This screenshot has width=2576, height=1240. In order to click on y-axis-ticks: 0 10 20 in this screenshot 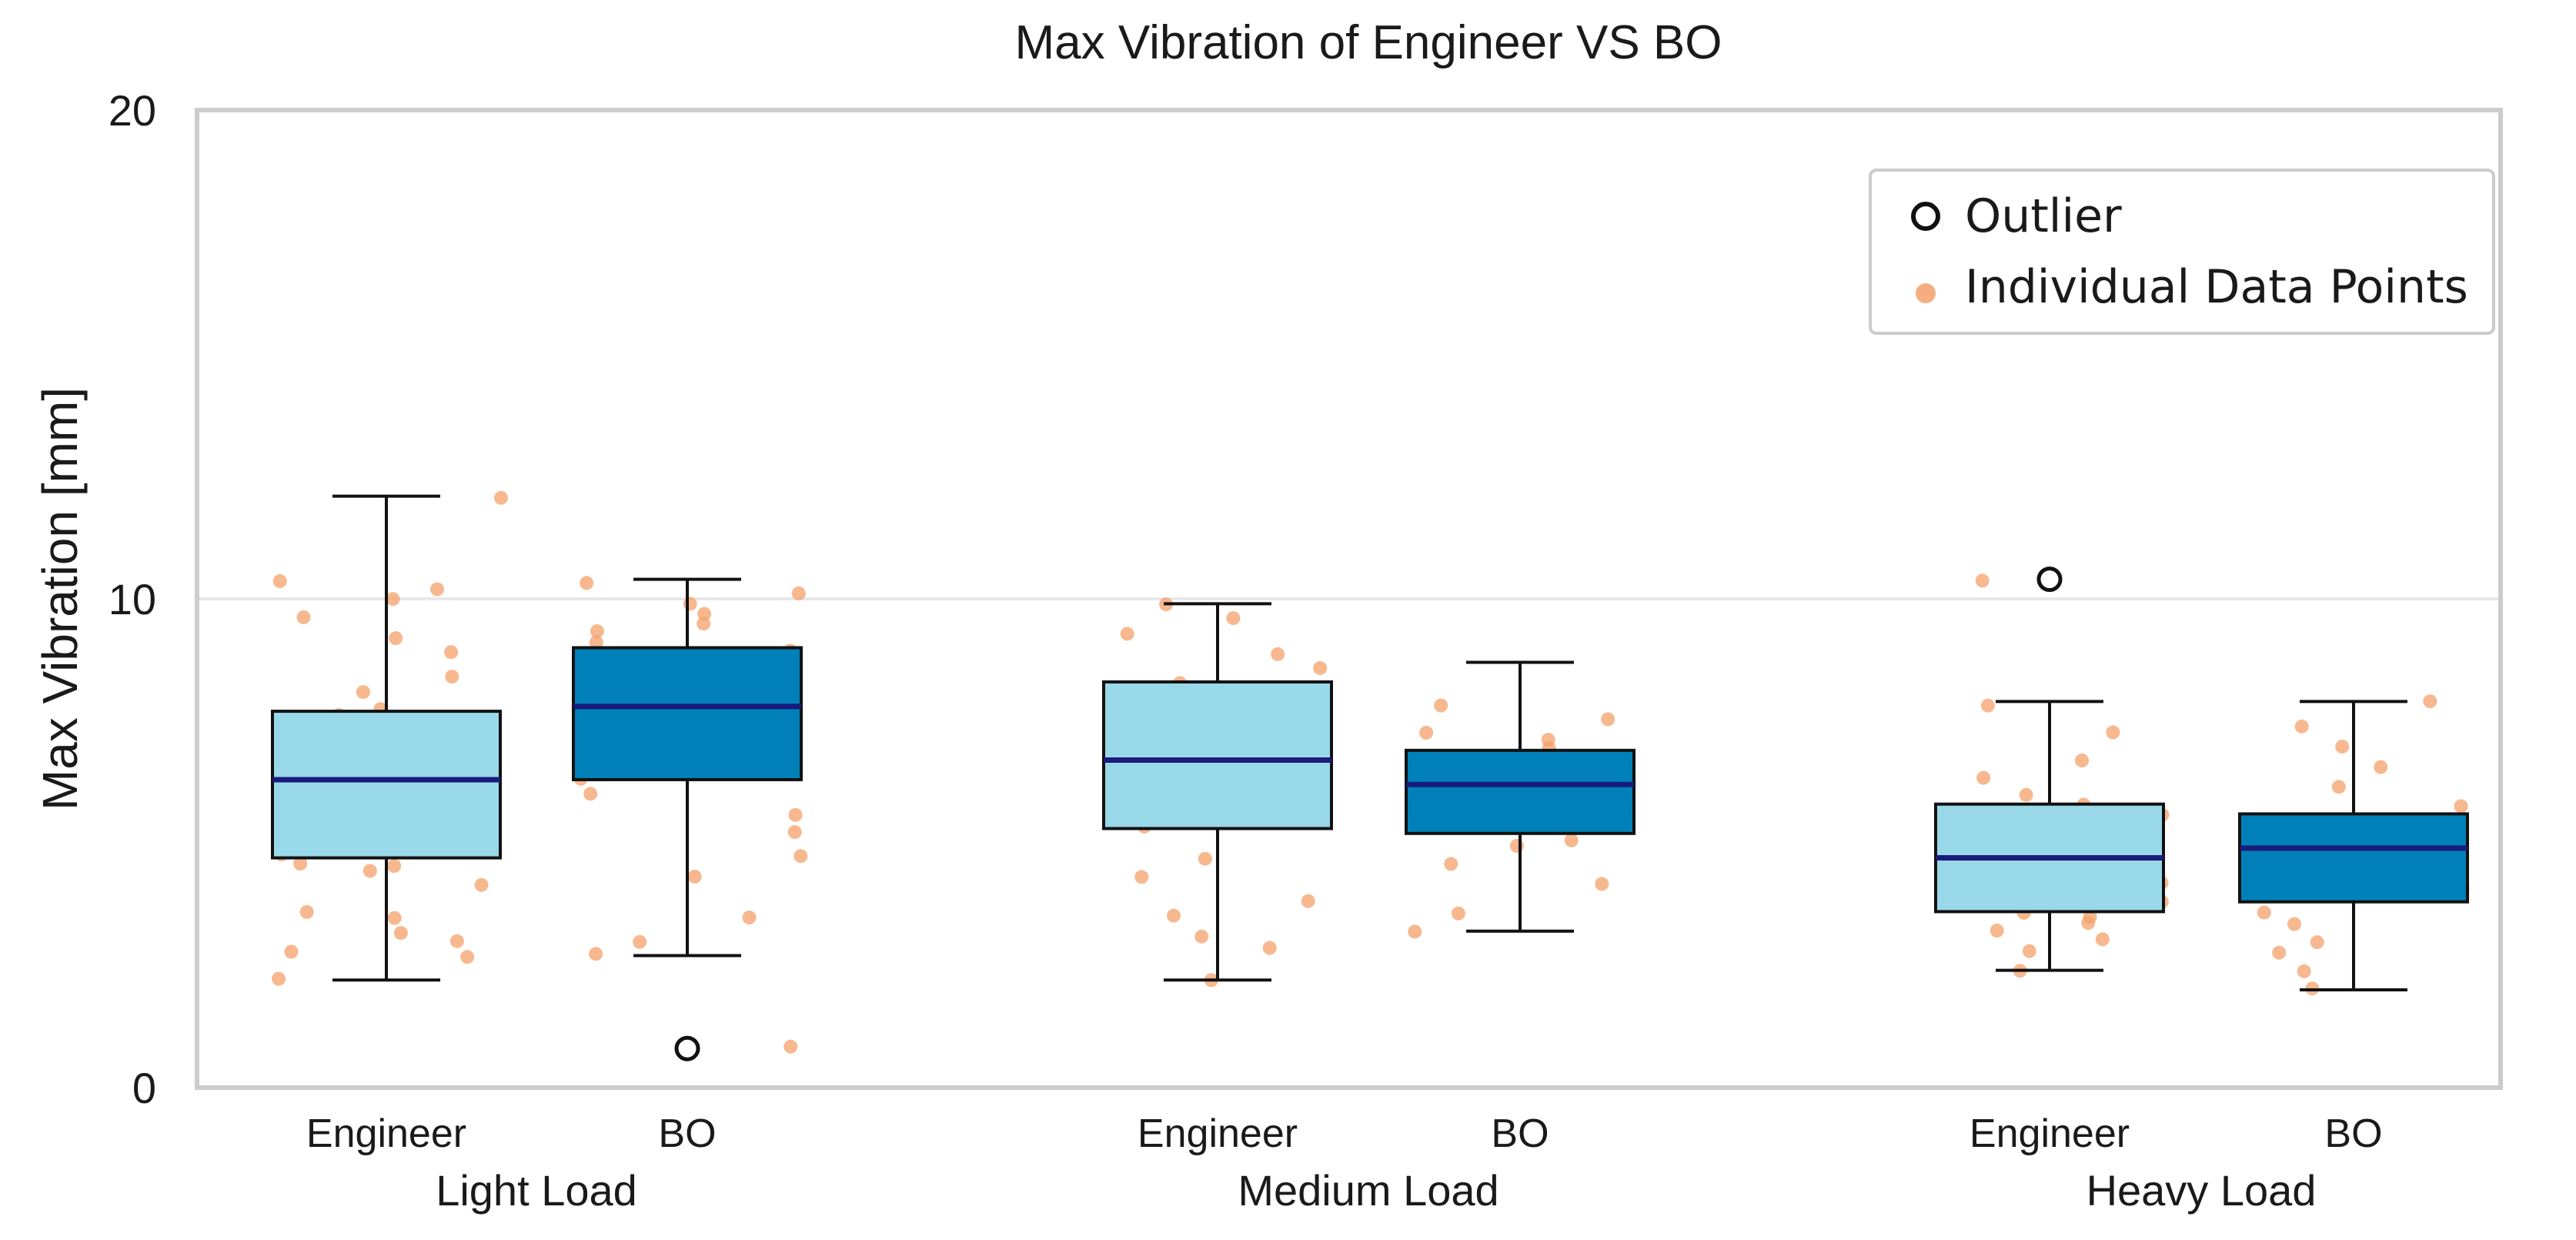, I will do `click(132, 599)`.